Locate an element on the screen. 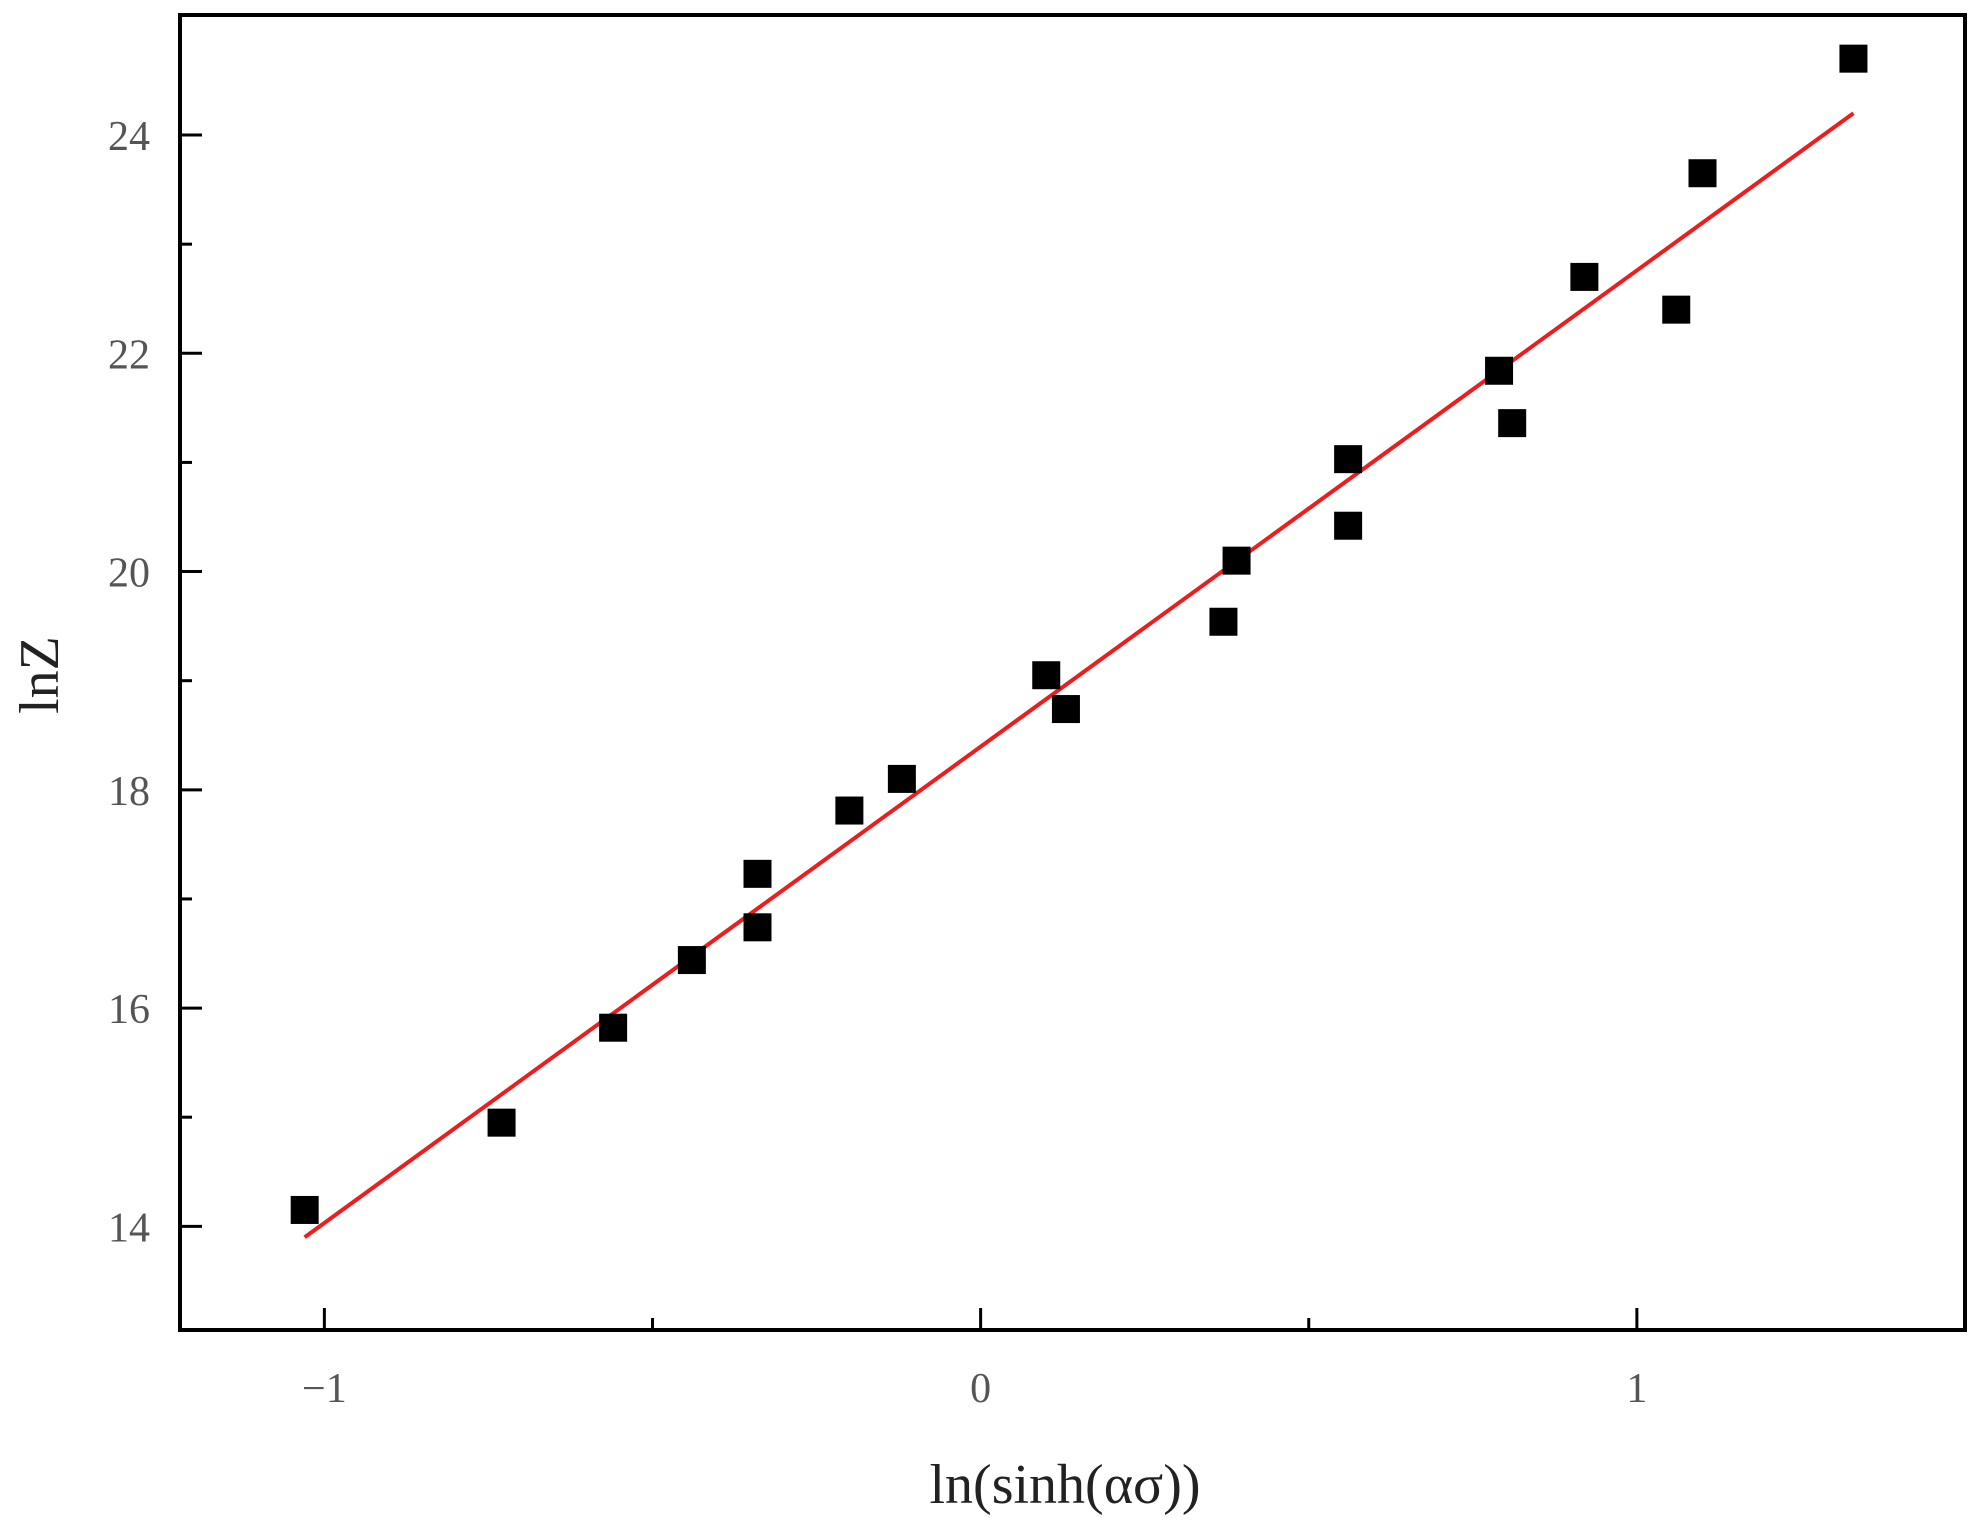 Image resolution: width=1981 pixels, height=1526 pixels. x-tick-label: −1 is located at coordinates (324, 1389).